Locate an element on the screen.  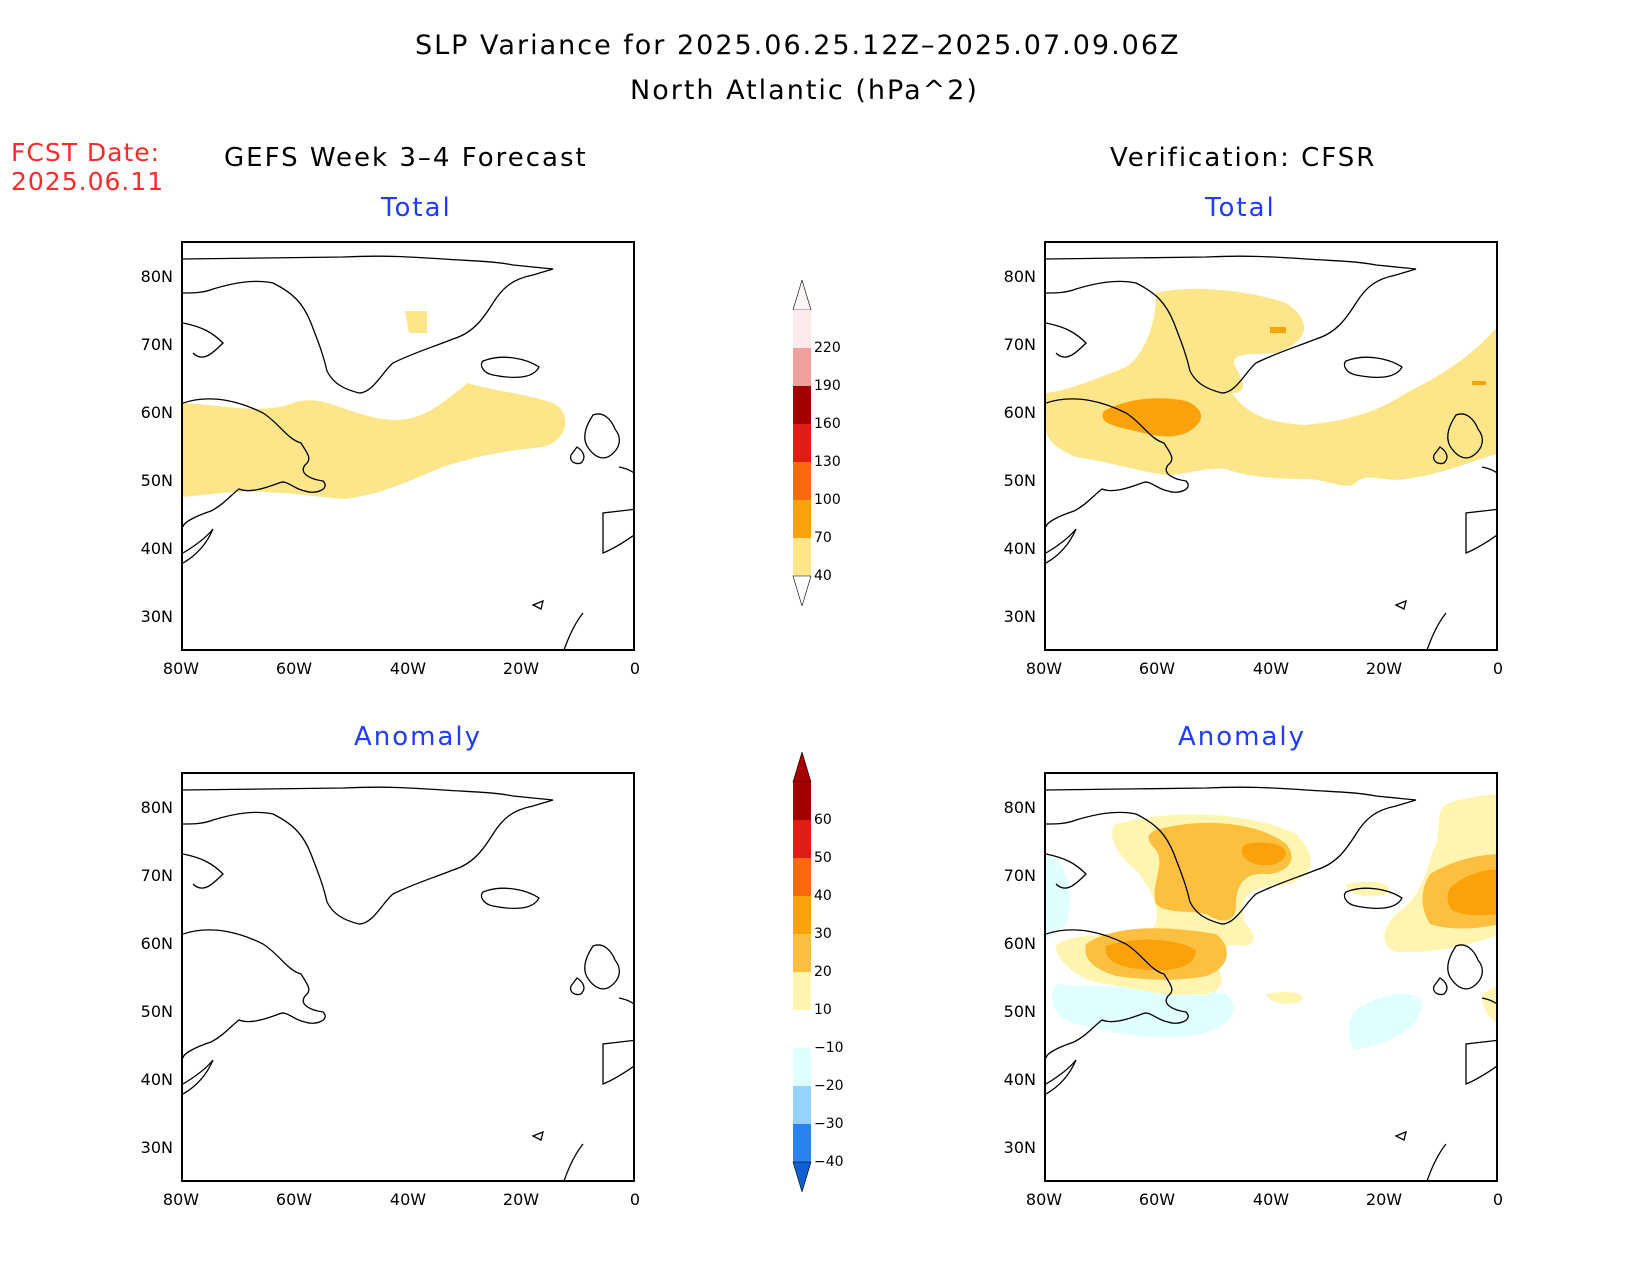
colorbar-level-label: 40 is located at coordinates (823, 576).